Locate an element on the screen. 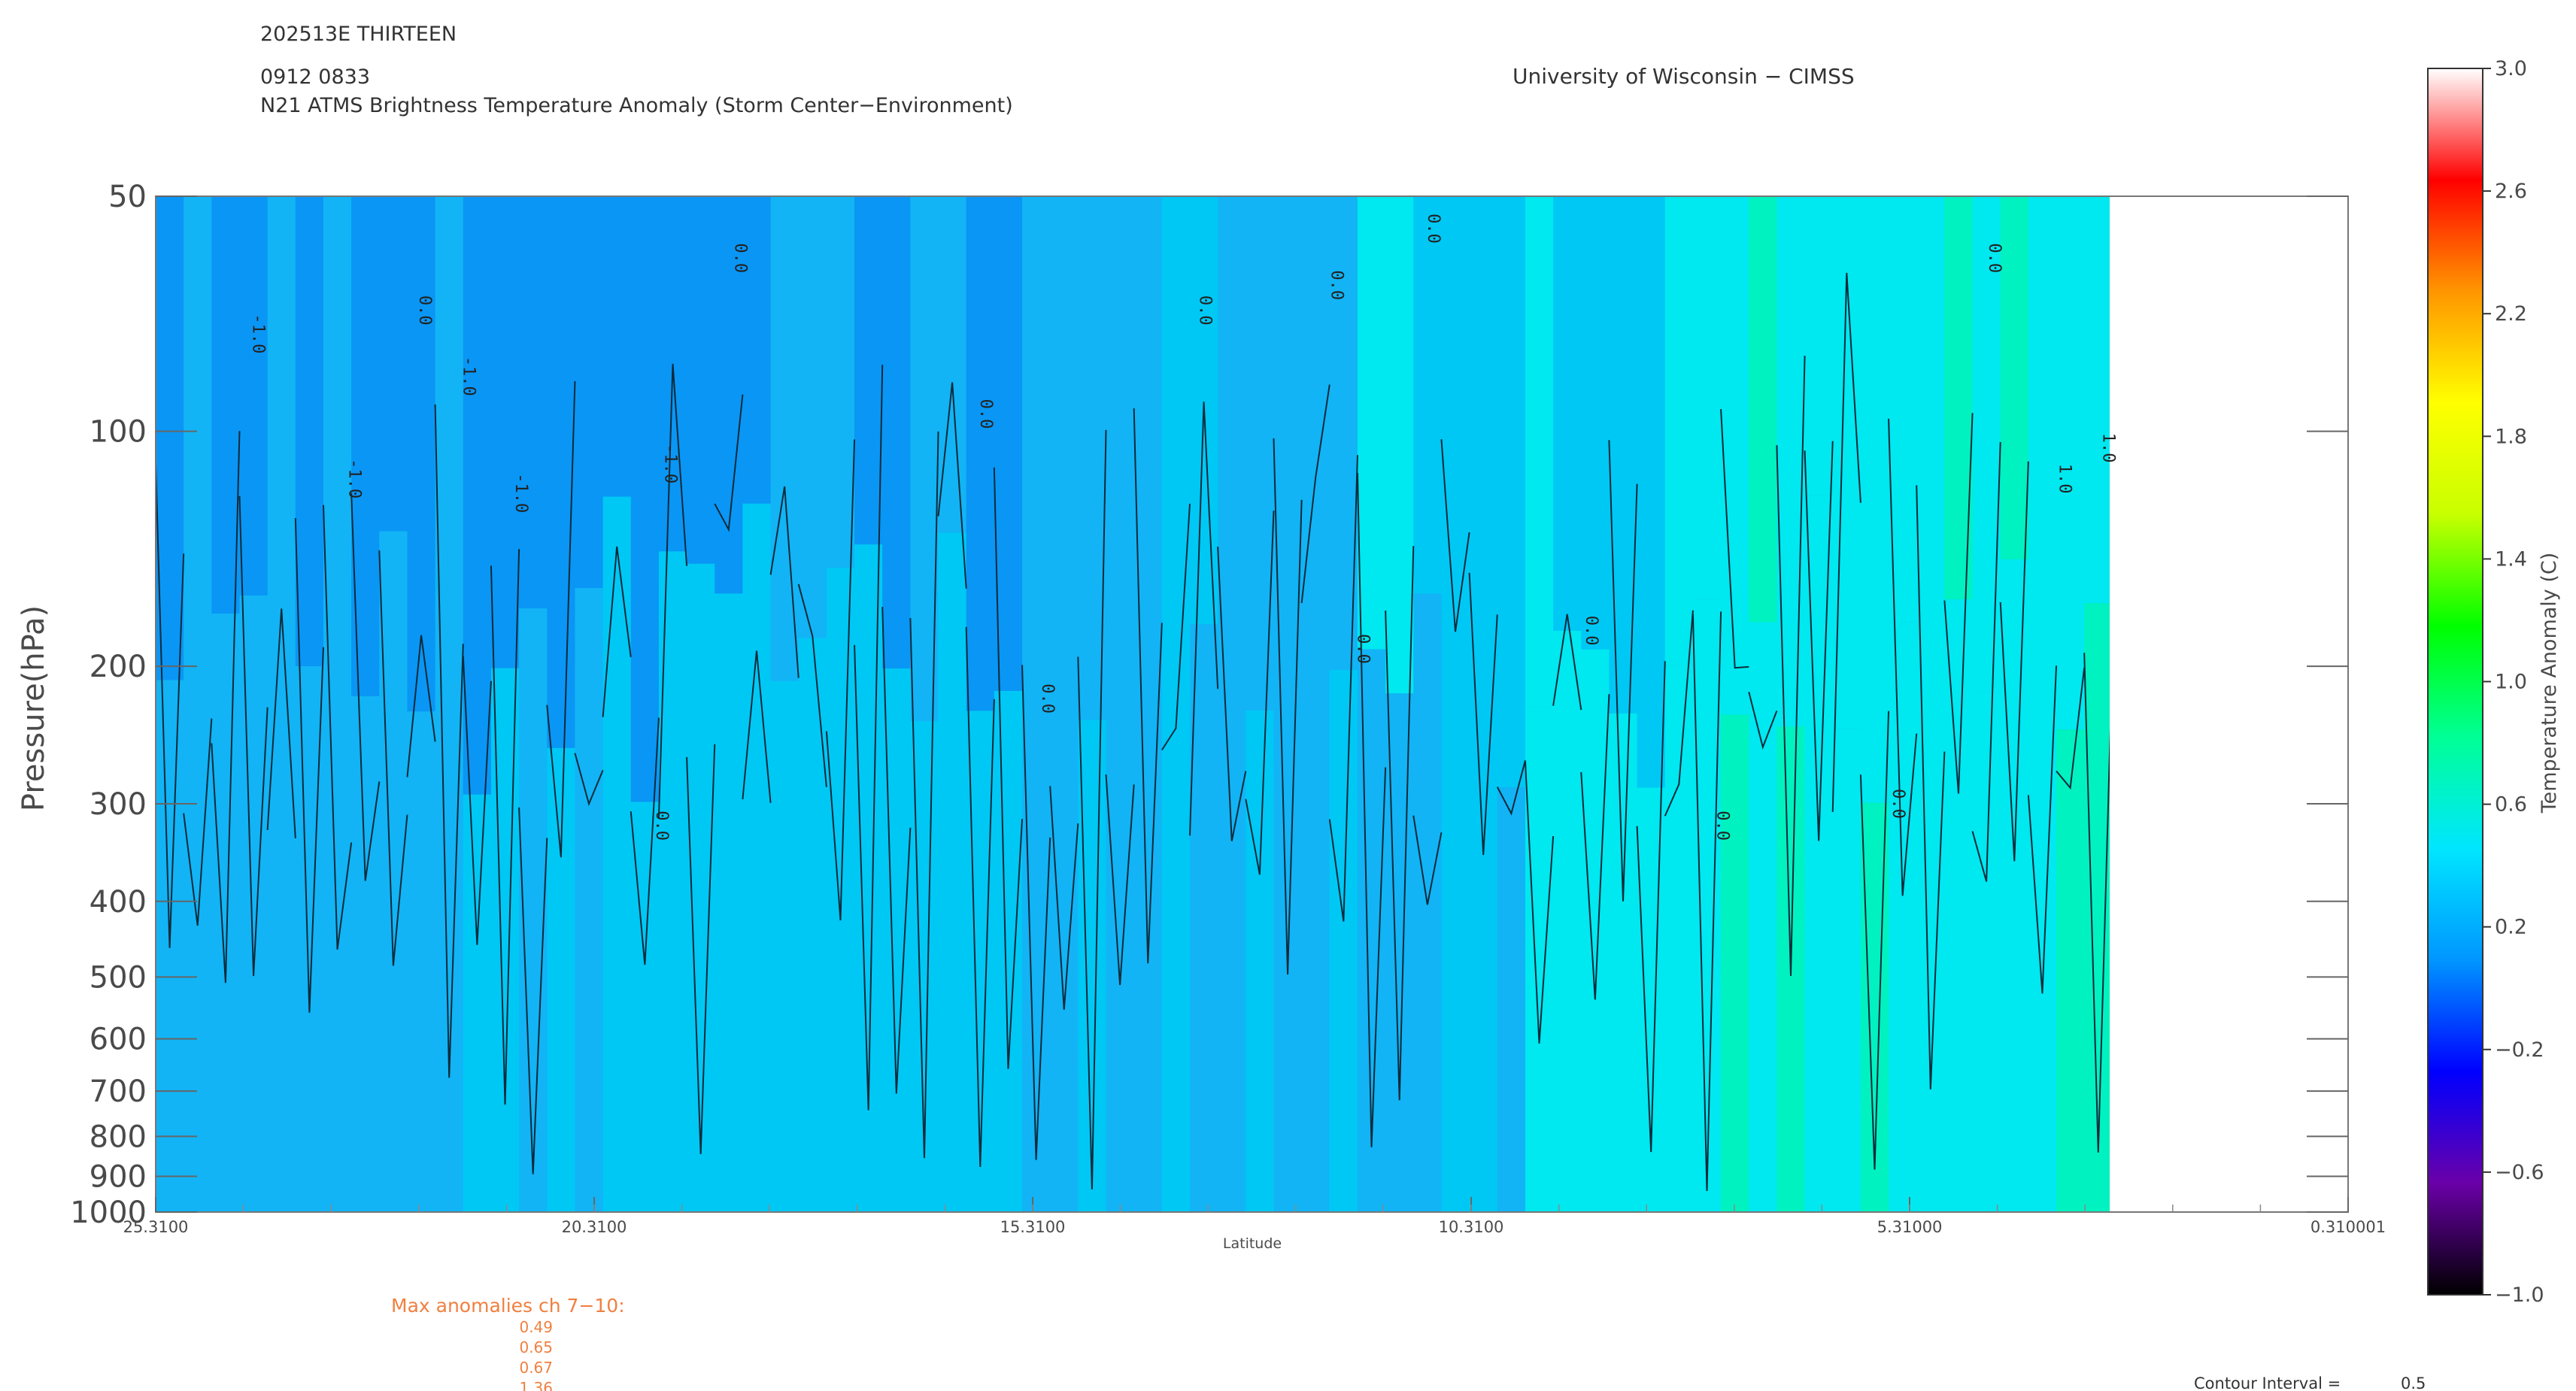 This screenshot has height=1391, width=2576. colorbar-tick-label: 1.0 is located at coordinates (2511, 682).